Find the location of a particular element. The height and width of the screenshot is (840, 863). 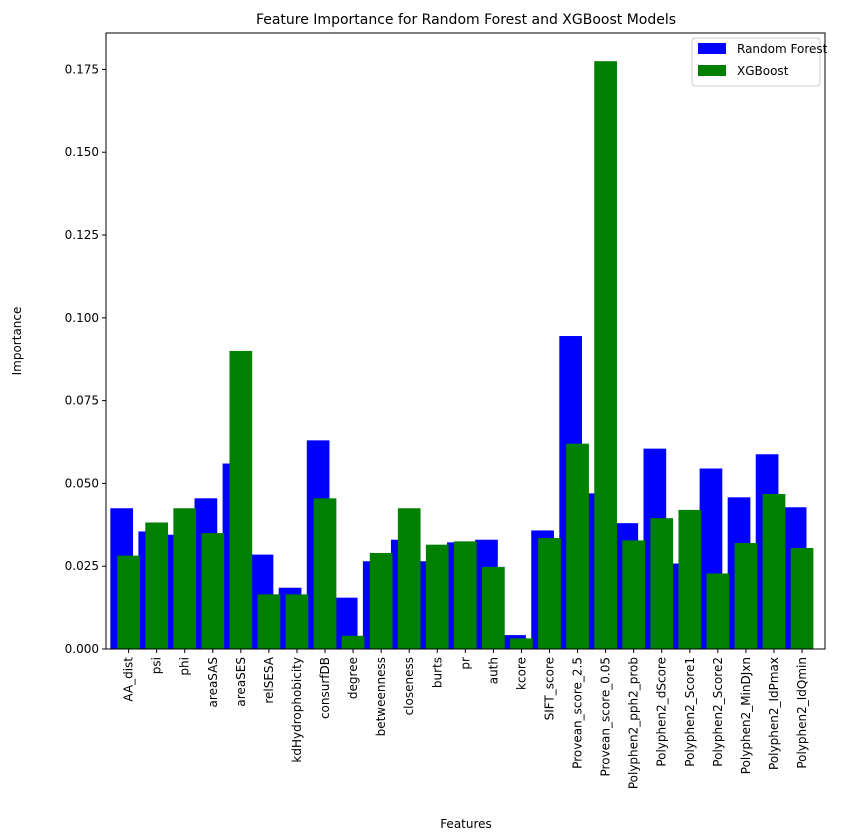

bar-xgboost-relsesa is located at coordinates (269, 621).